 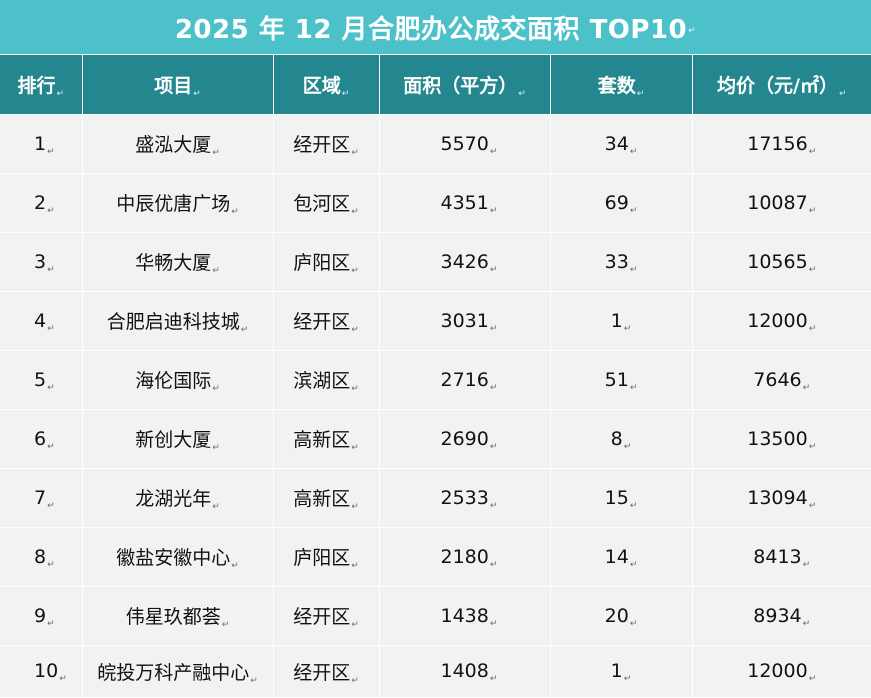 I want to click on cell-area: 3031↵, so click(x=465, y=321).